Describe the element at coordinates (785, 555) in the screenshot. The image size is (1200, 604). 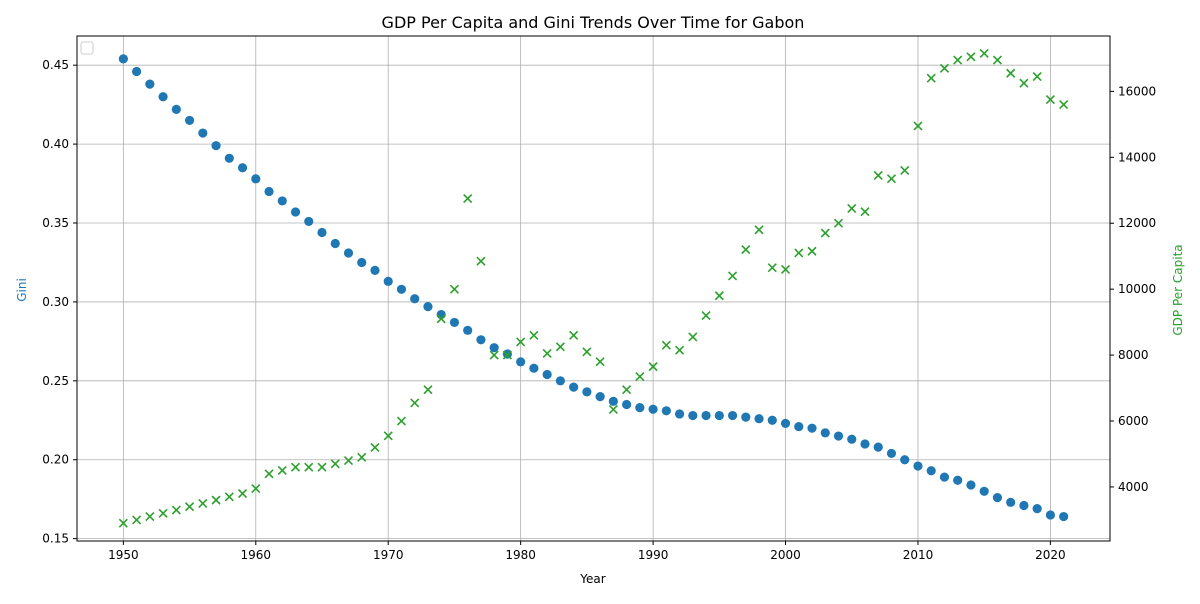
I see `x-tick-label: 2000` at that location.